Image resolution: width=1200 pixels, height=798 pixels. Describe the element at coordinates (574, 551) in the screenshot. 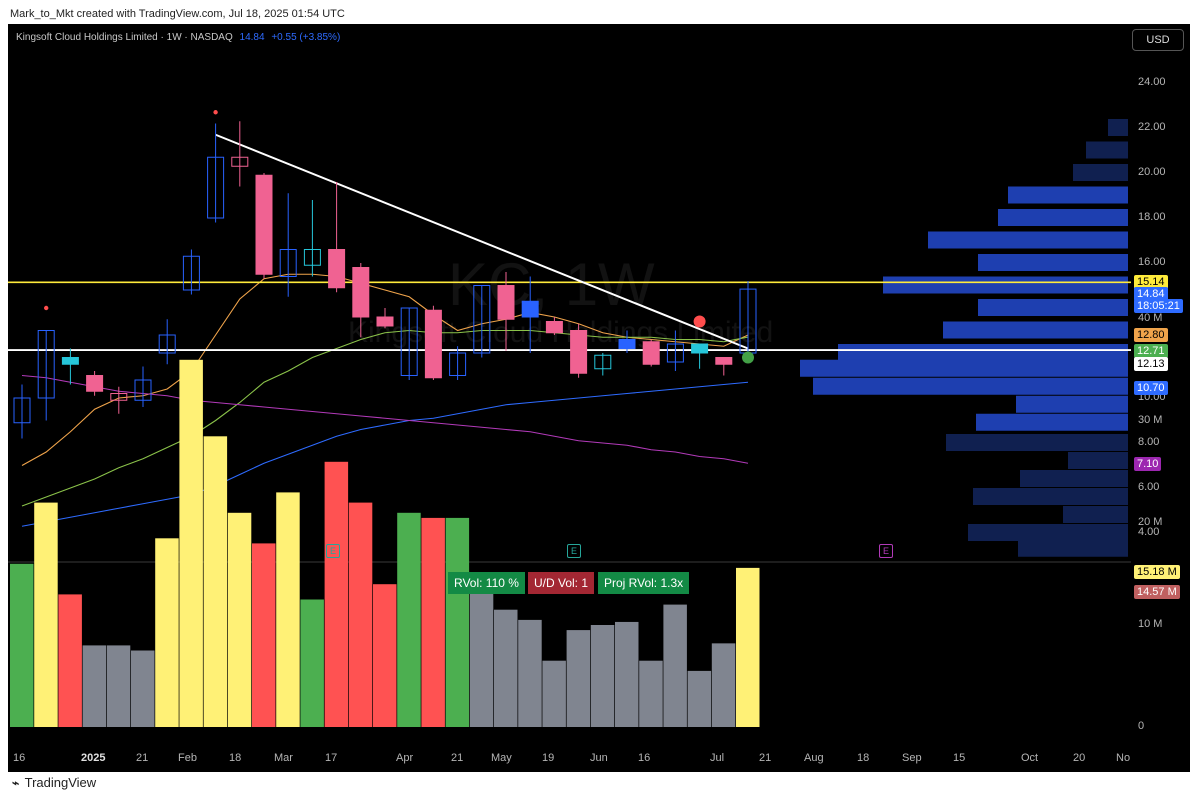

I see `earnings-badge-2: E` at that location.